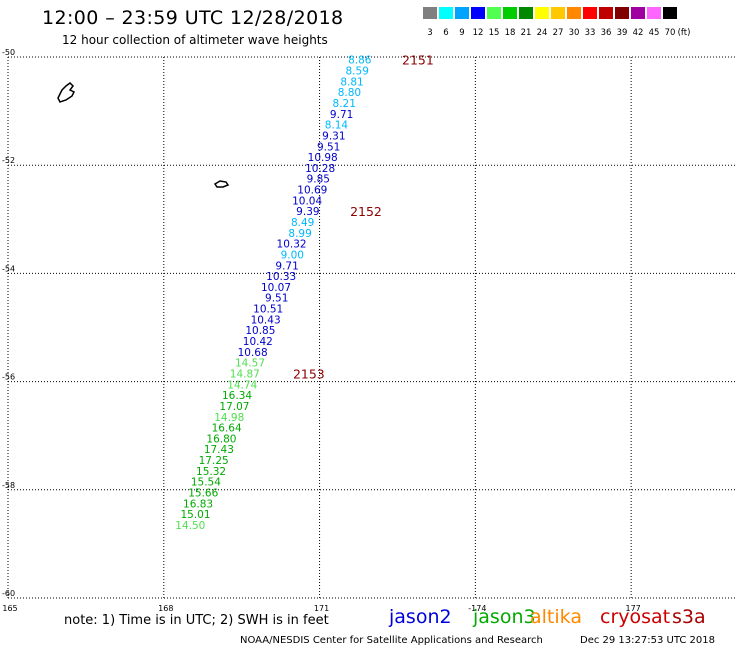 This screenshot has height=650, width=740. What do you see at coordinates (206, 483) in the screenshot?
I see `wave-height-value: 15.54` at bounding box center [206, 483].